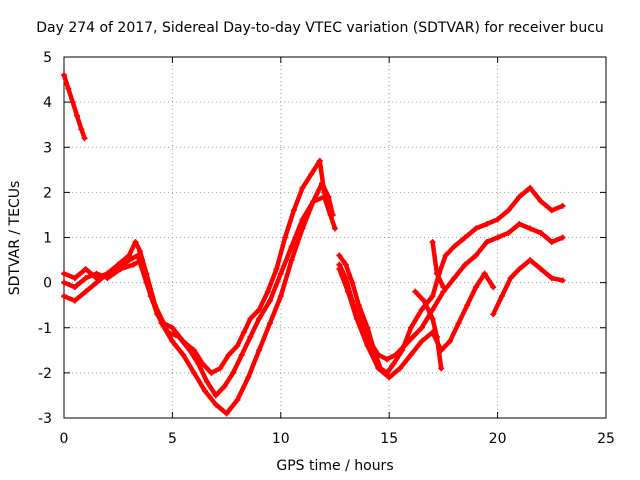  I want to click on y-tick-label: -2, so click(45, 374).